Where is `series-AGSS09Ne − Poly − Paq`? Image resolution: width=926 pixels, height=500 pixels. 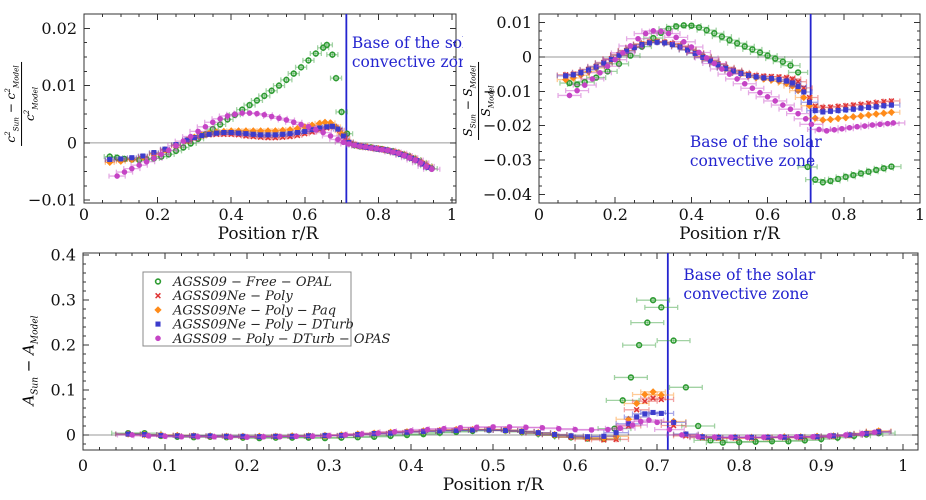 series-AGSS09Ne − Poly − Paq is located at coordinates (503, 415).